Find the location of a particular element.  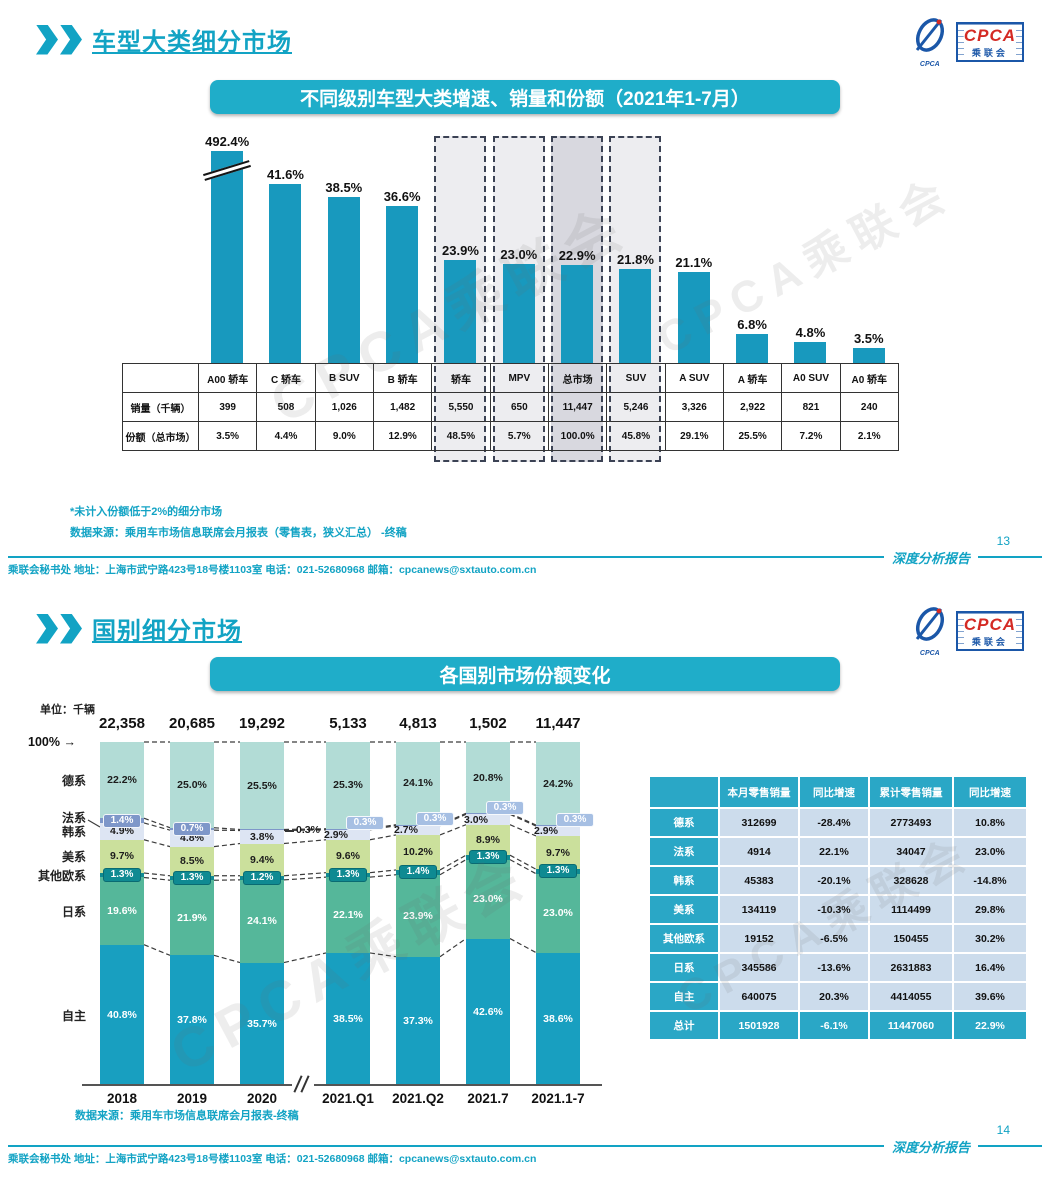

cpca-logo-box: CPCA 乘联会 is located at coordinates (989, 42).